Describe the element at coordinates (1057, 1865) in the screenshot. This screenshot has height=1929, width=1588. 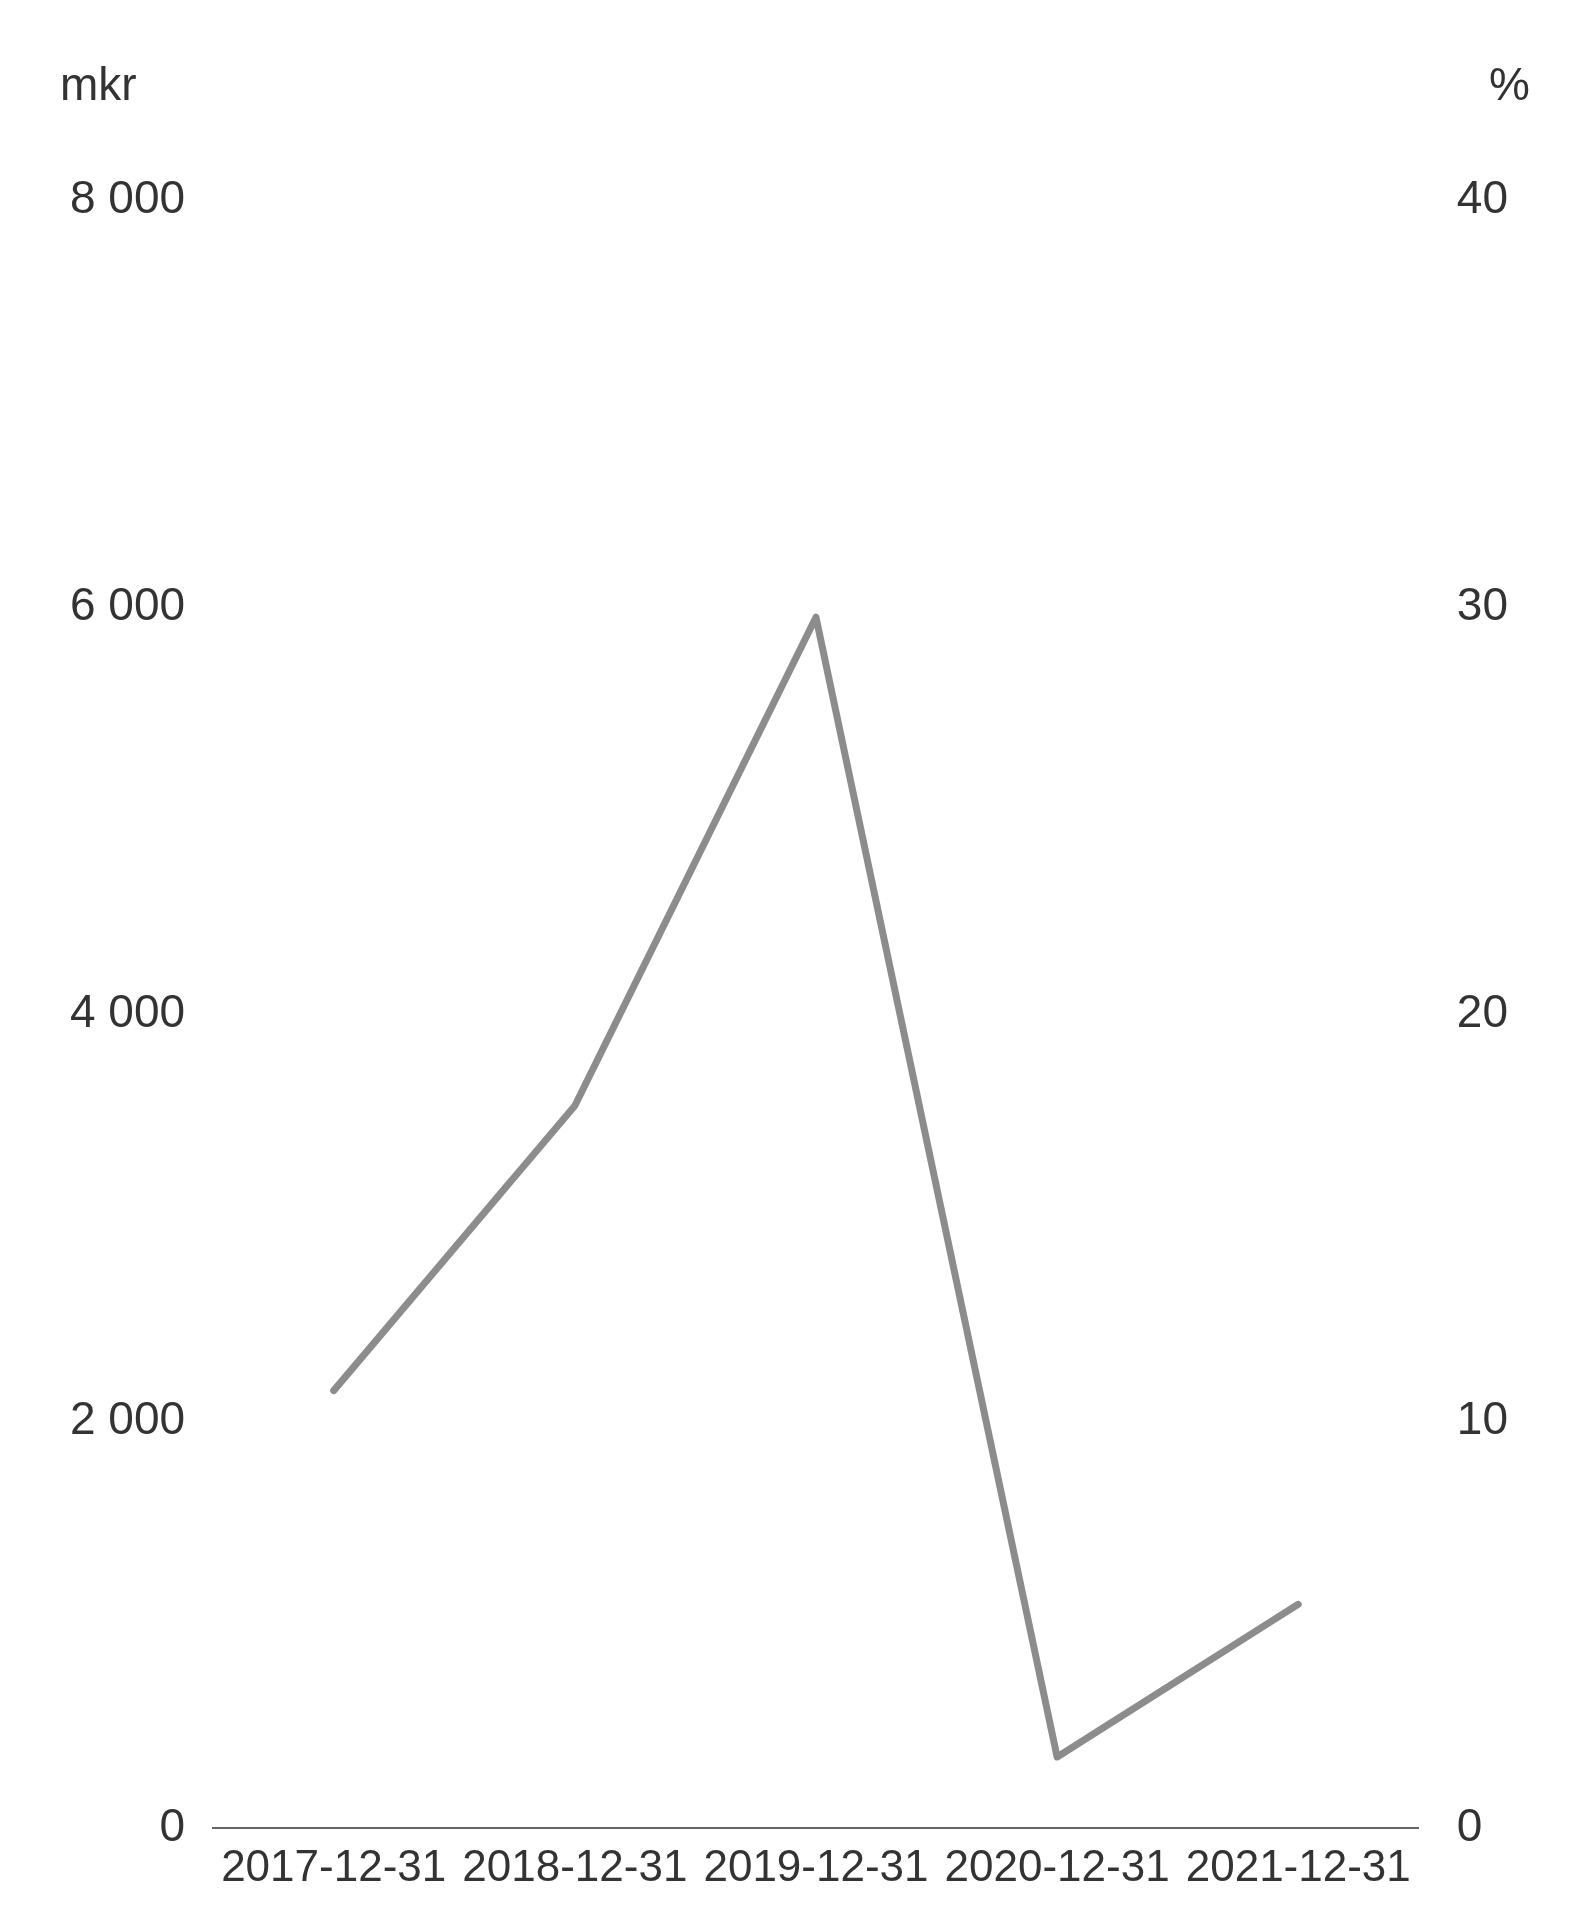
I see `x-tick-label: 2020-12-31` at that location.